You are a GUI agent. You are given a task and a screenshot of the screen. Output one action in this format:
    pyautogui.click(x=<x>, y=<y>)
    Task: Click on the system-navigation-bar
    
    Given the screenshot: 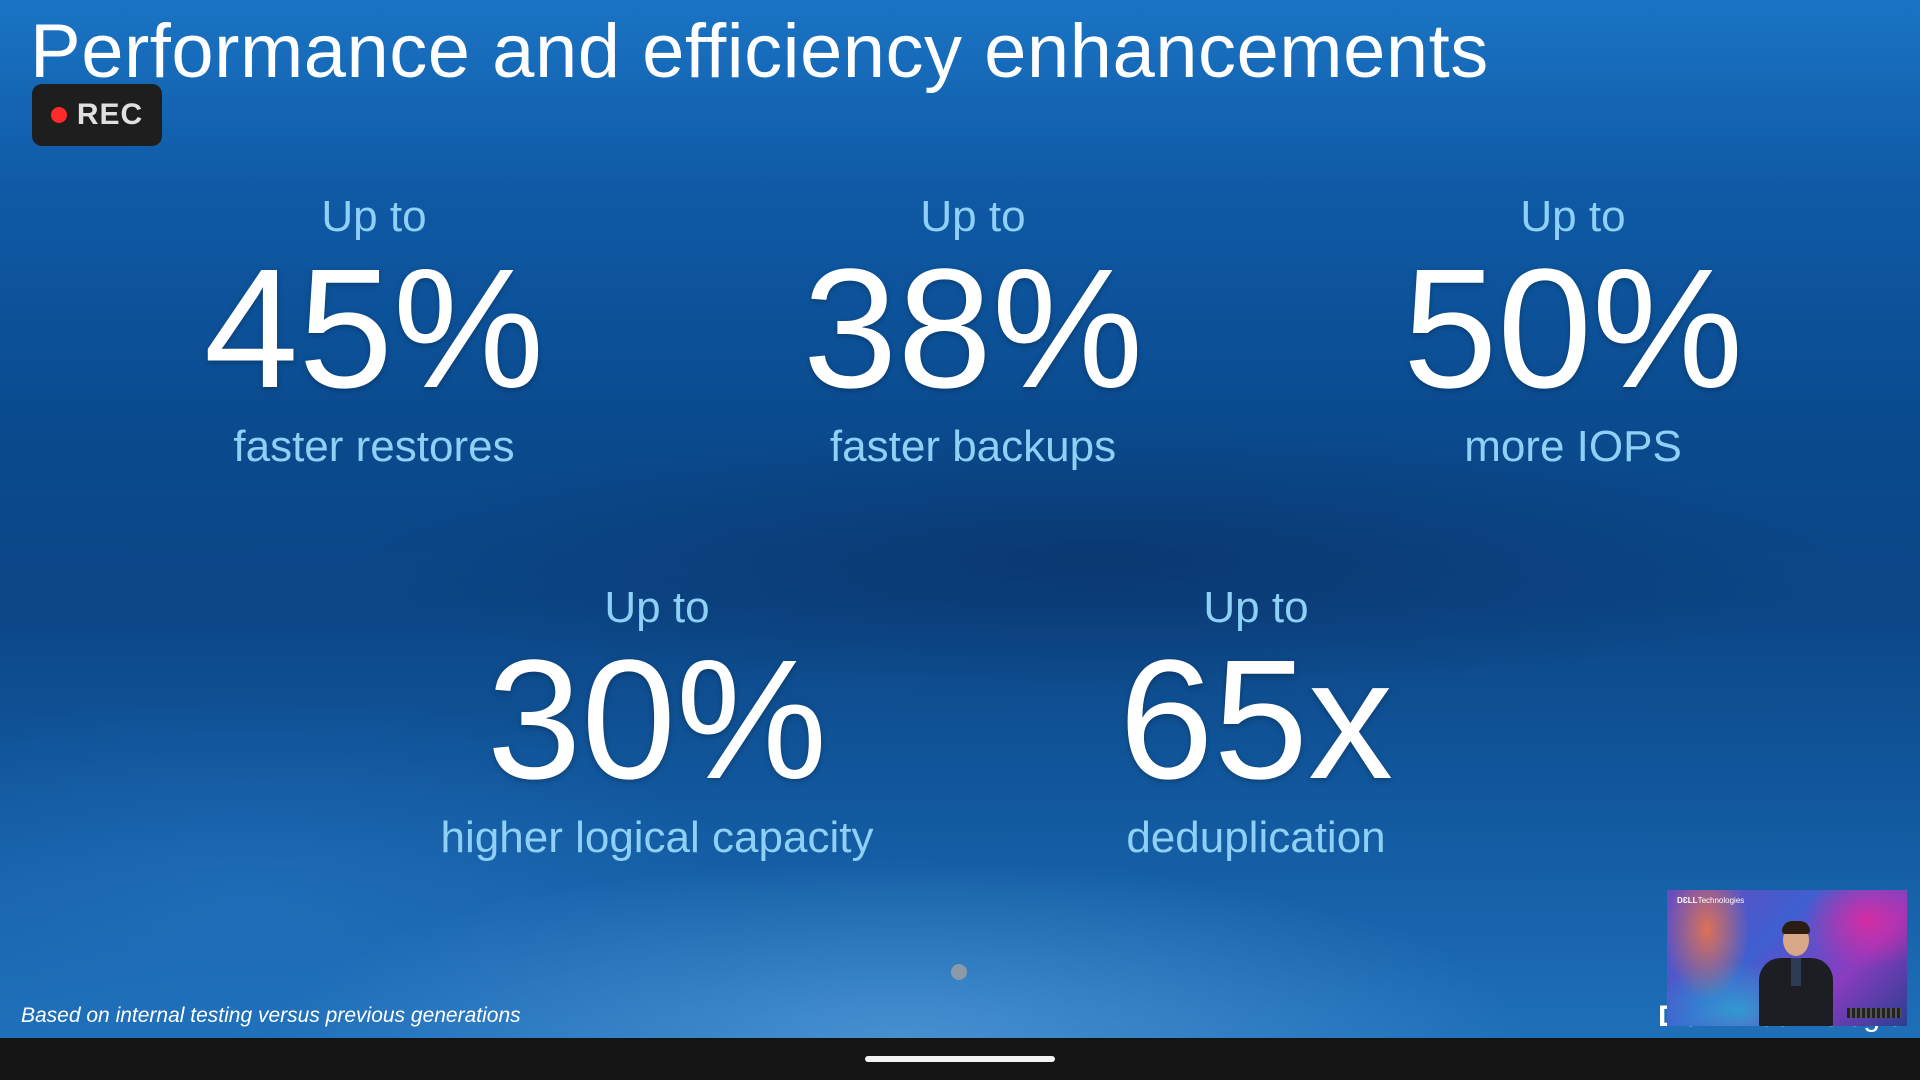 What is the action you would take?
    pyautogui.click(x=960, y=1059)
    